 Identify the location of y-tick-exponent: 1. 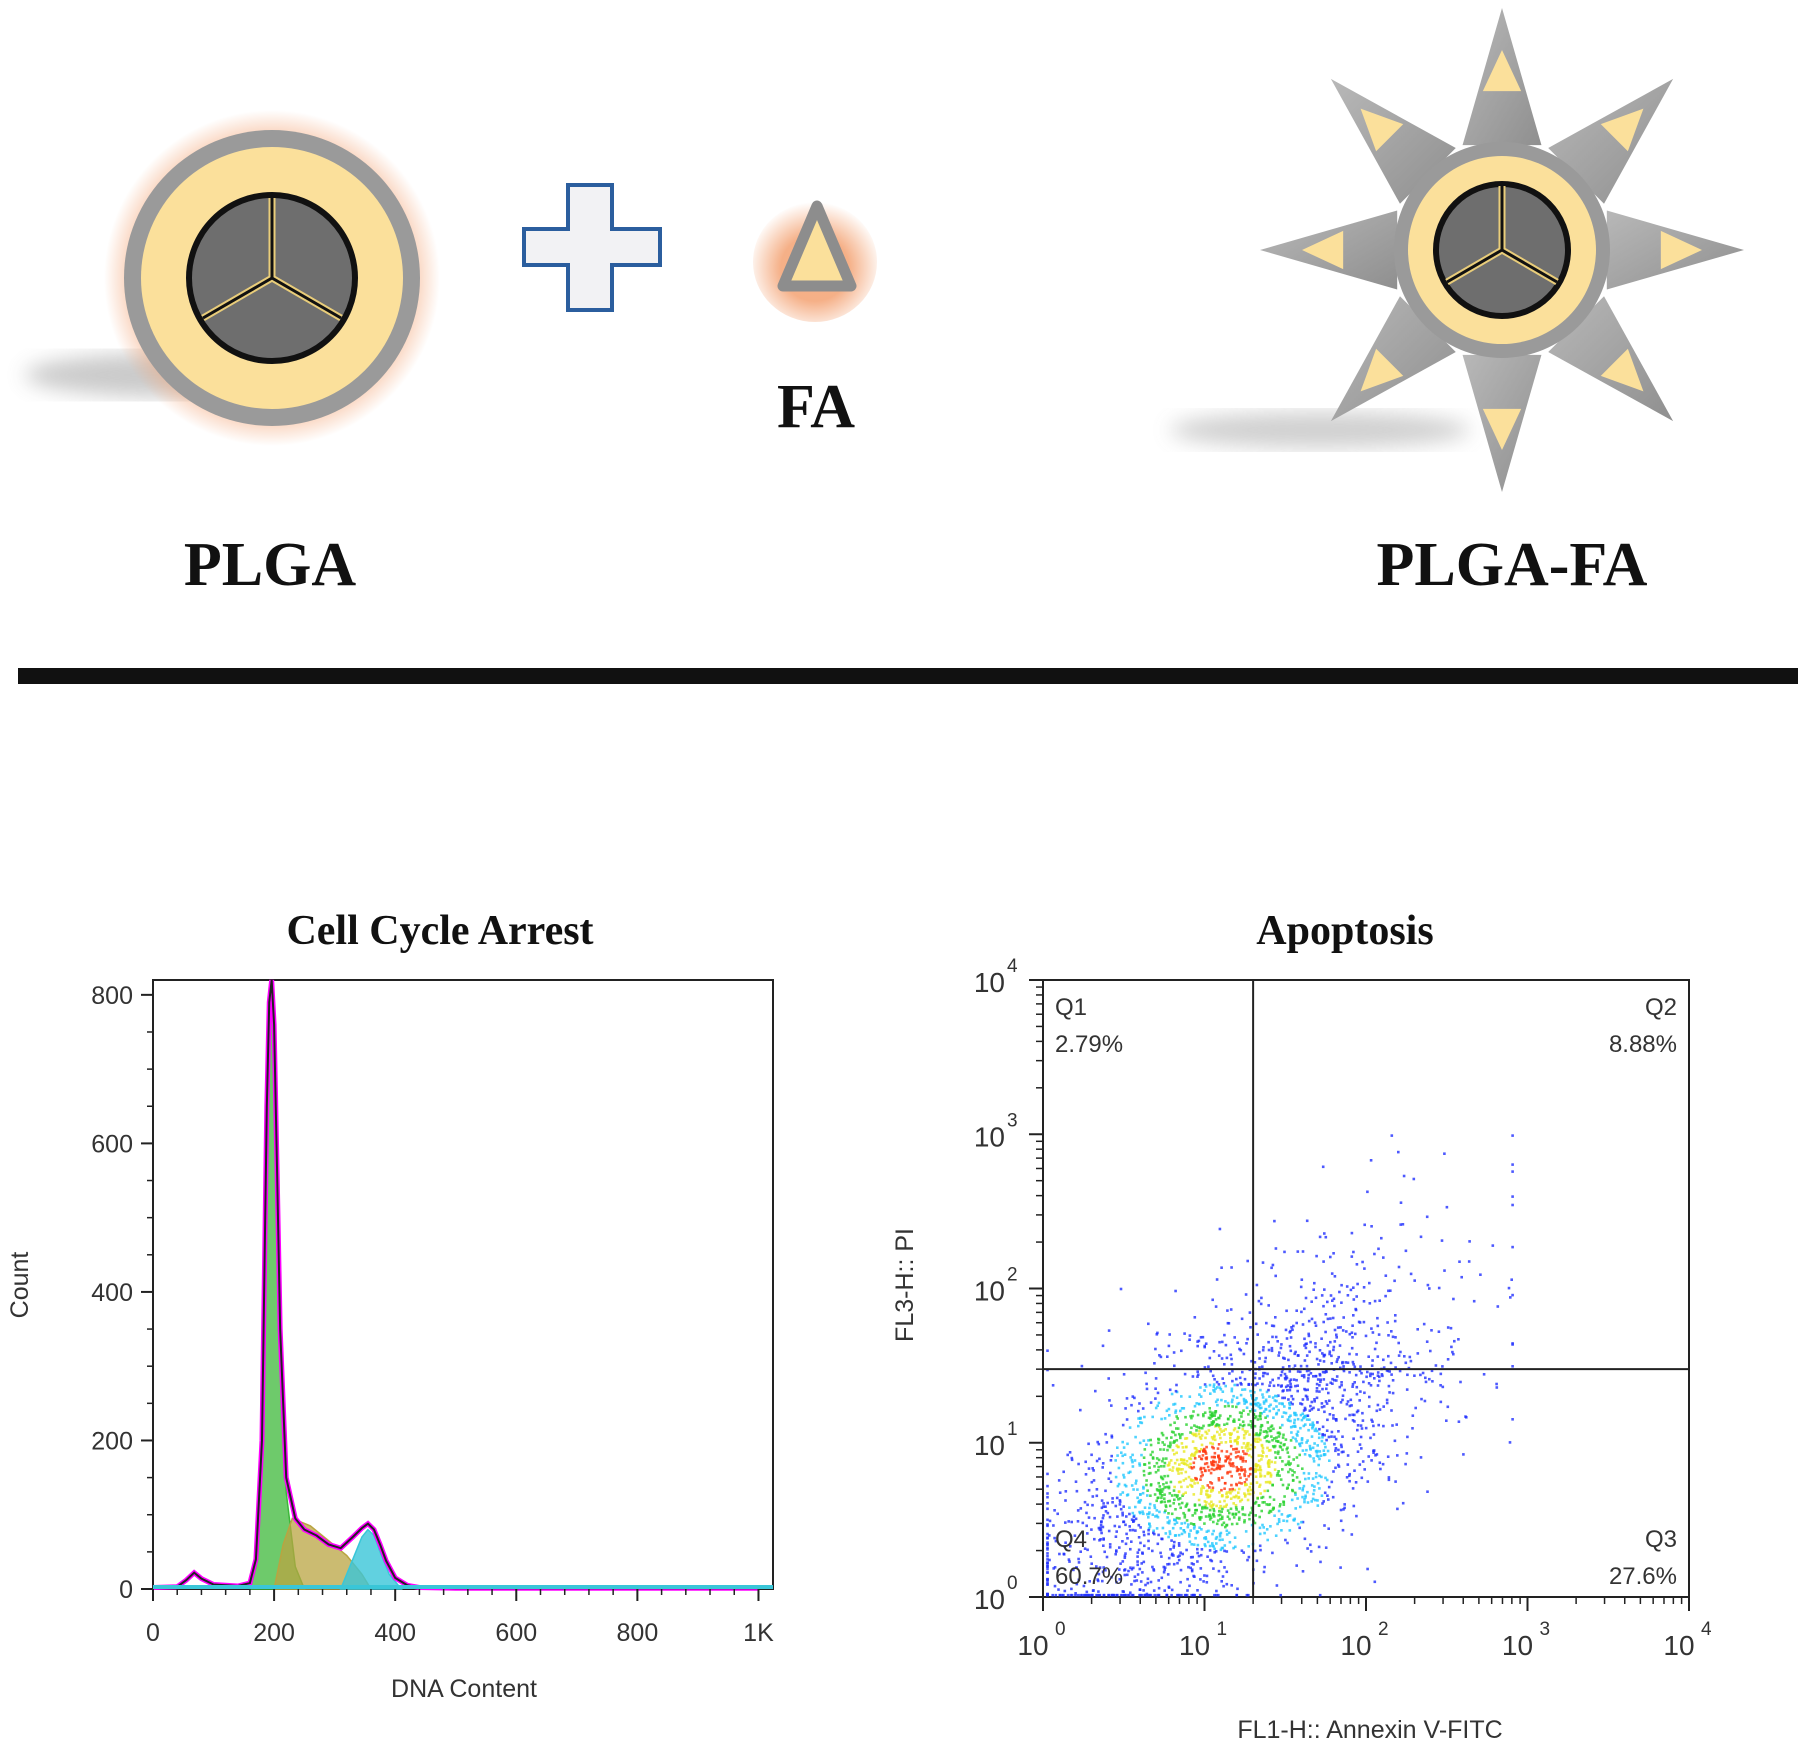
(1012, 1429).